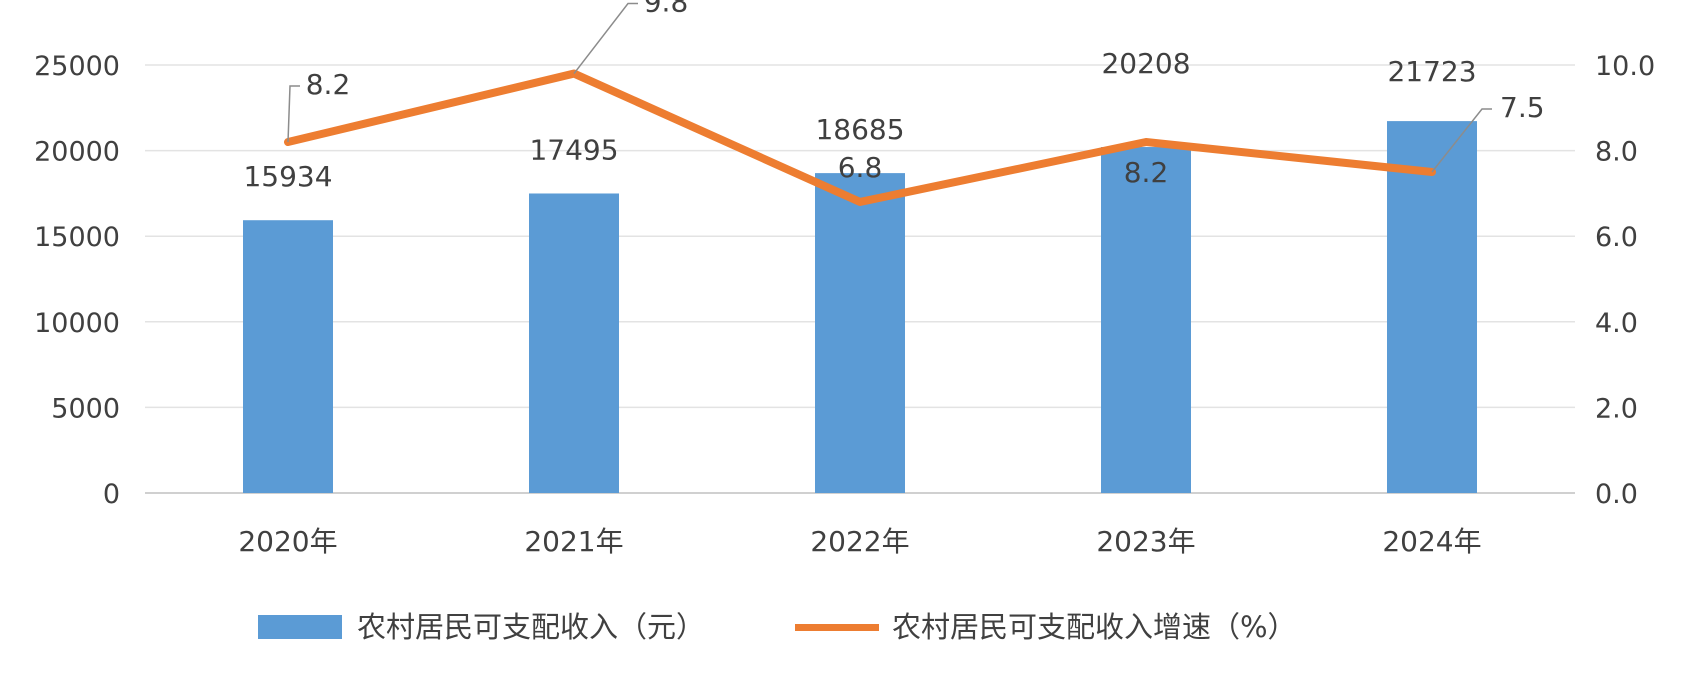 The width and height of the screenshot is (1681, 676). What do you see at coordinates (1616, 152) in the screenshot?
I see `right-tick-label: 8.0` at bounding box center [1616, 152].